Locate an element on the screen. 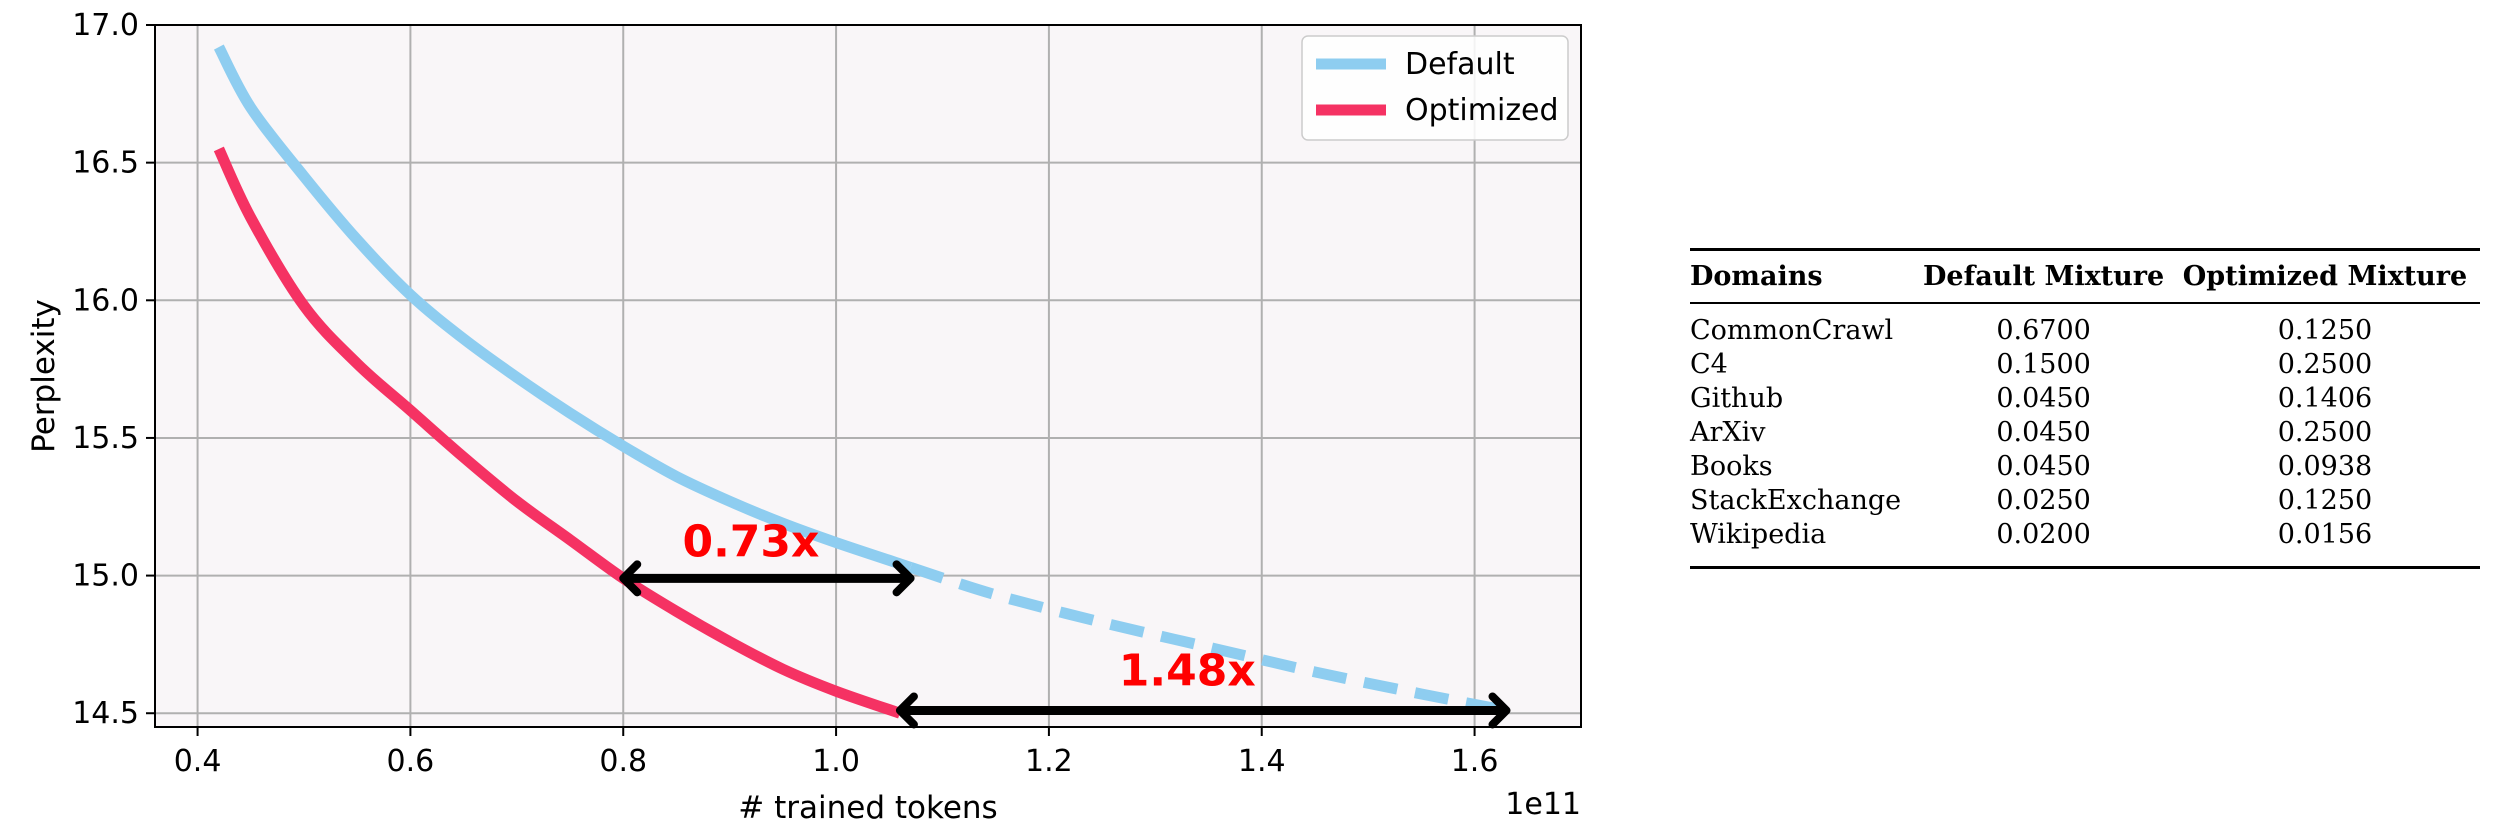 This screenshot has width=2520, height=824. row-domain: StackExchange is located at coordinates (1796, 500).